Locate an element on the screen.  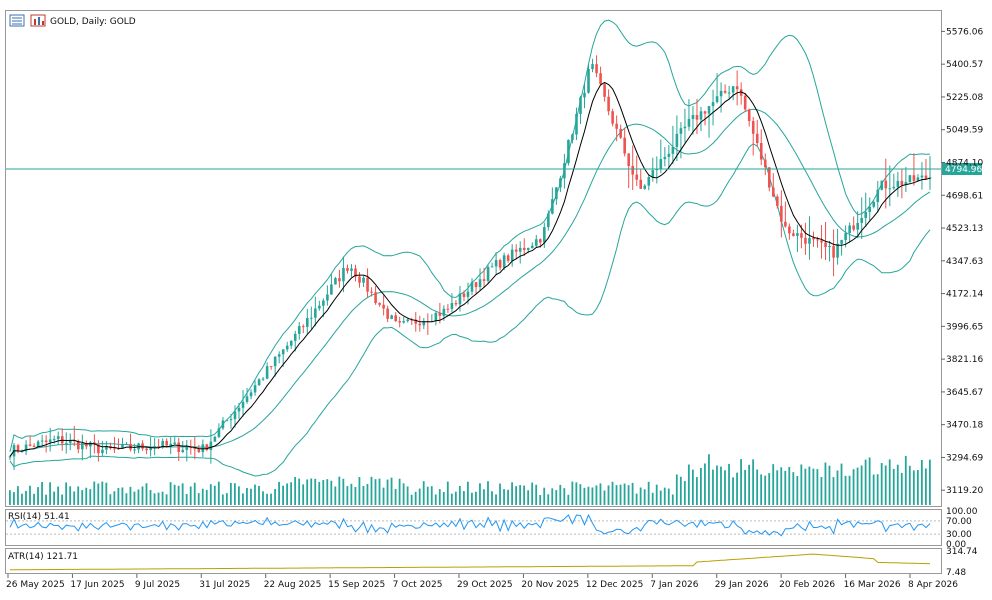
time-tick-label: 26 May 2025 is located at coordinates (35, 585).